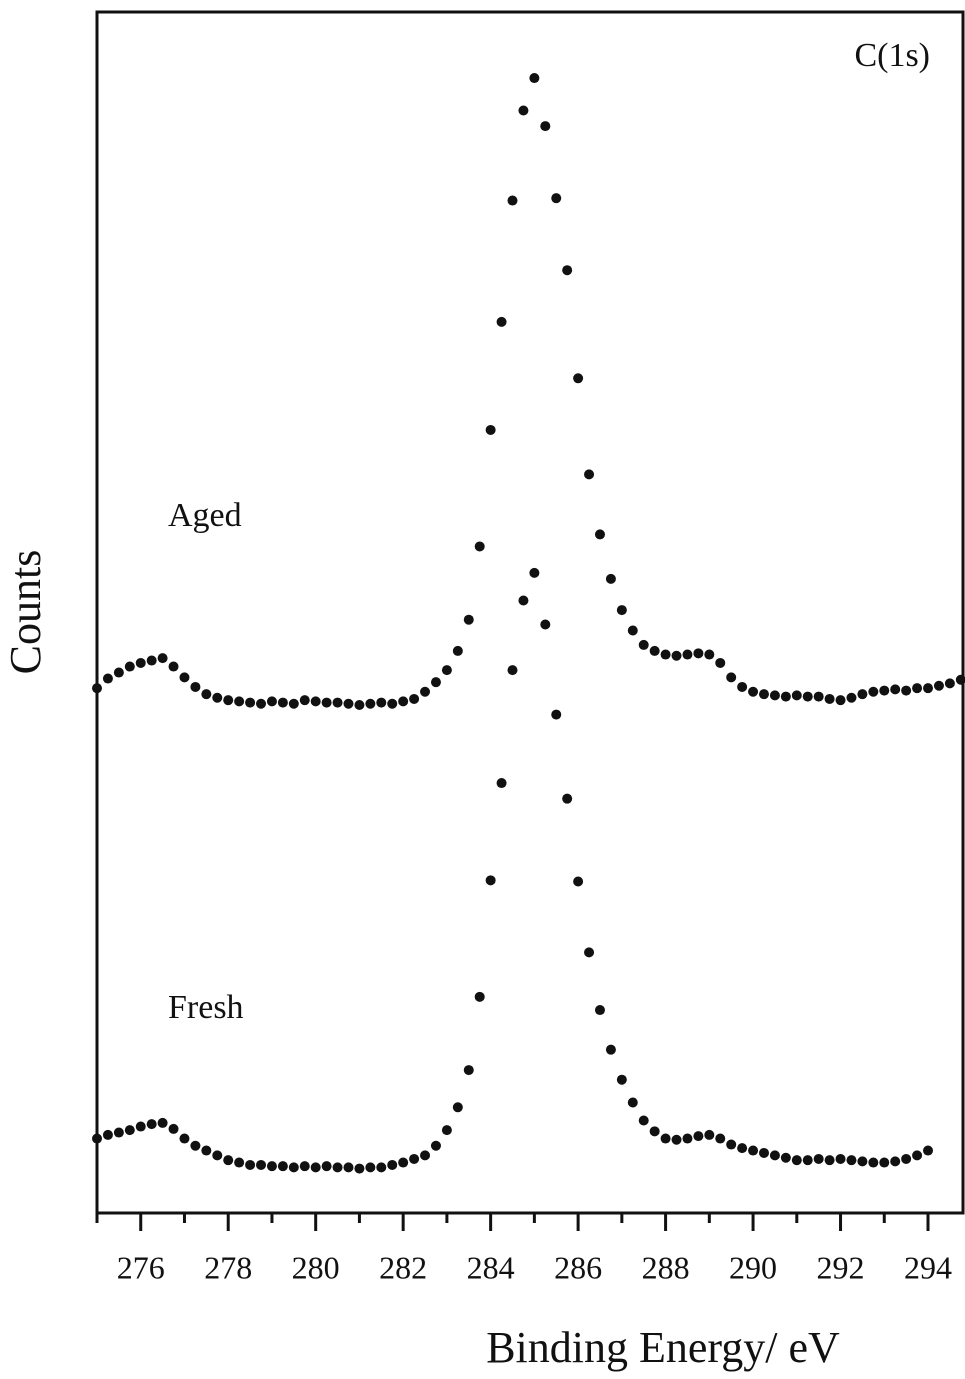  What do you see at coordinates (753, 1267) in the screenshot?
I see `x-tick-label: 290` at bounding box center [753, 1267].